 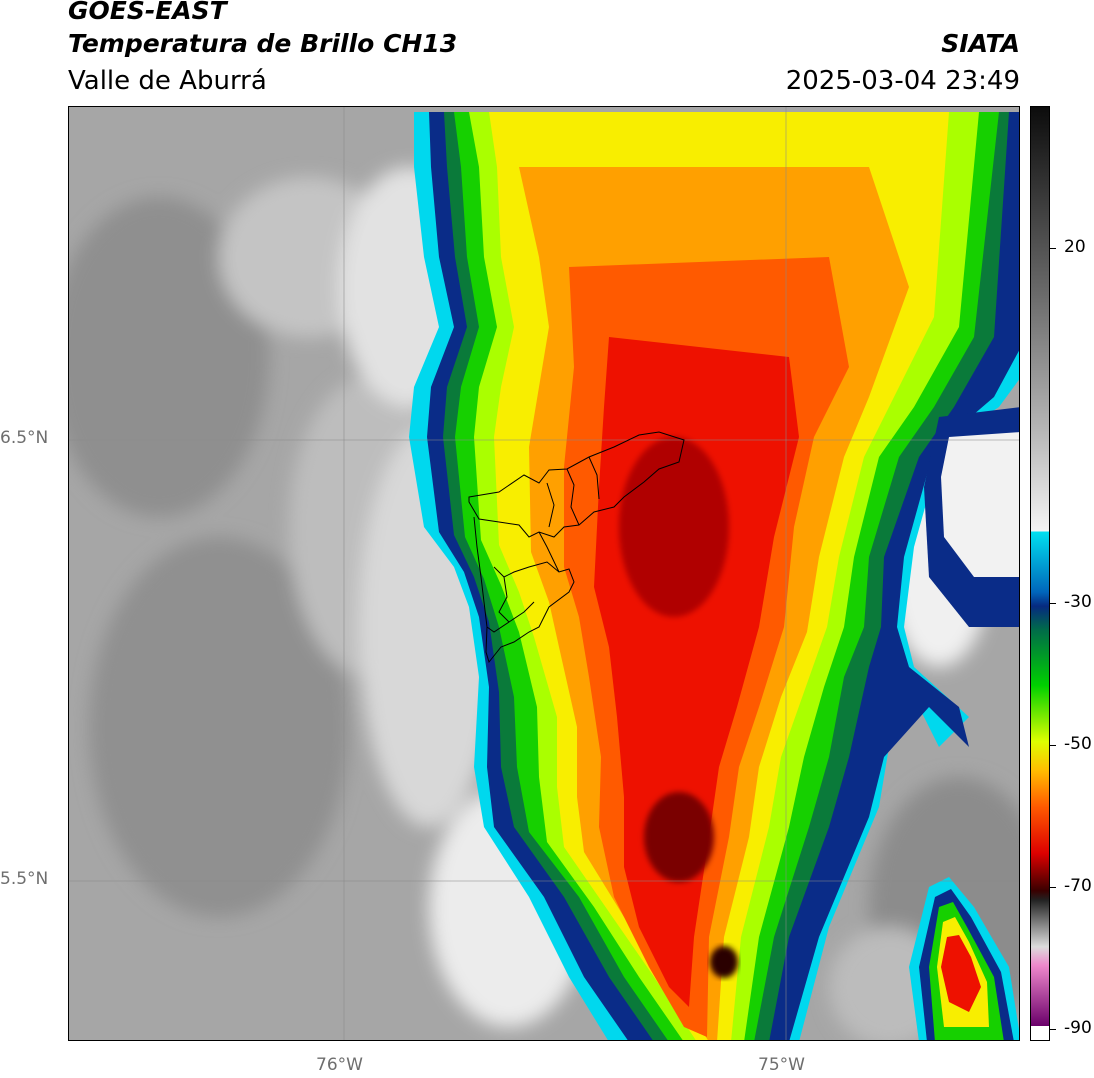 What do you see at coordinates (24, 438) in the screenshot?
I see `lat-label-6-5: 6.5°N` at bounding box center [24, 438].